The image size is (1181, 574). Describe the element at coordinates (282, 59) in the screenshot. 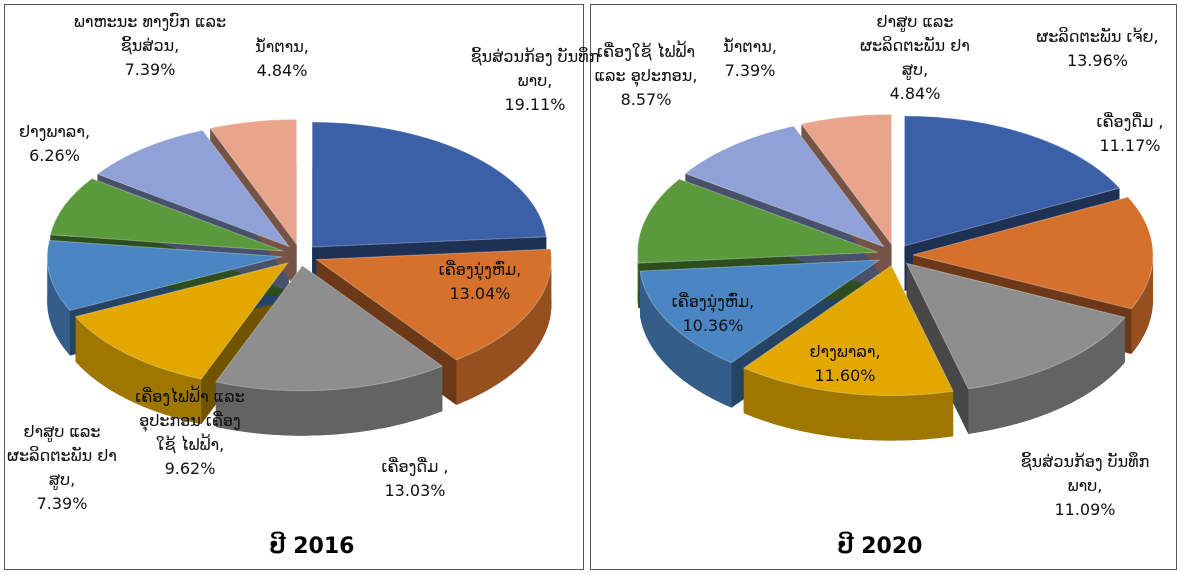

I see `data-label: ນ້ຳຕານ, 4.84%` at that location.